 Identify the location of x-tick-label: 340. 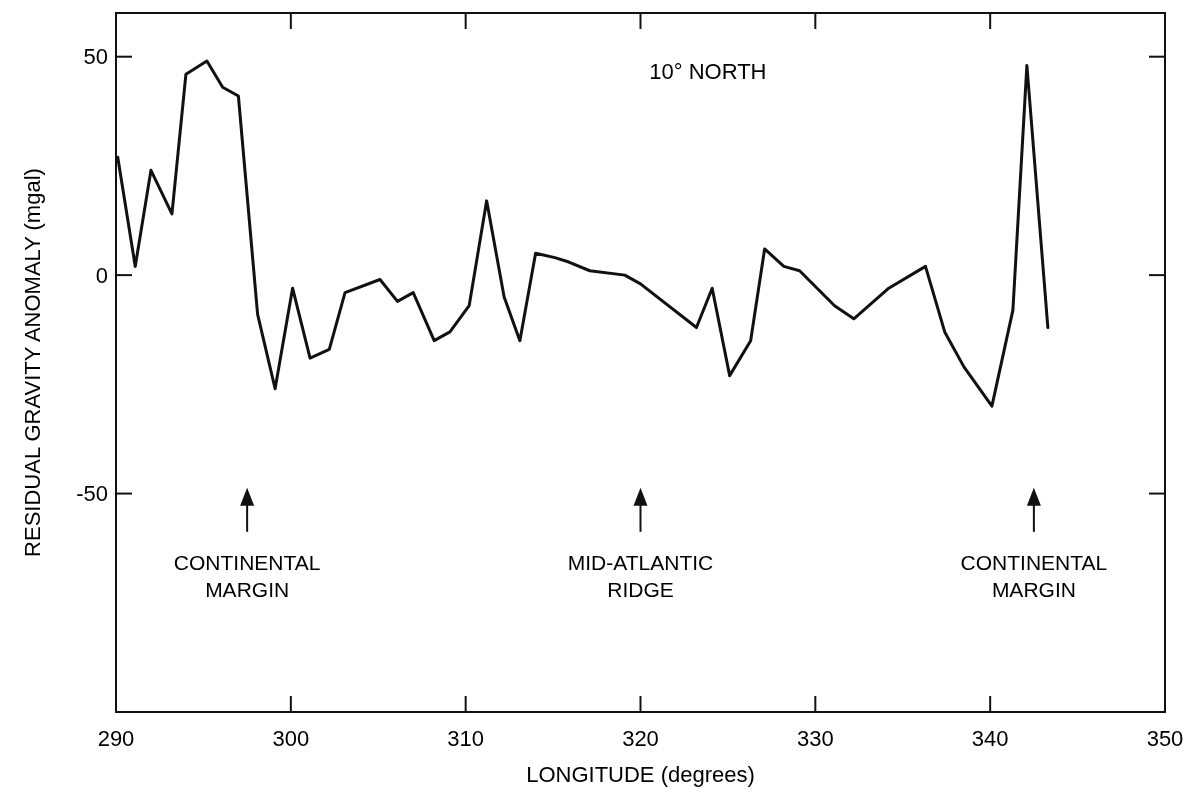
(990, 738).